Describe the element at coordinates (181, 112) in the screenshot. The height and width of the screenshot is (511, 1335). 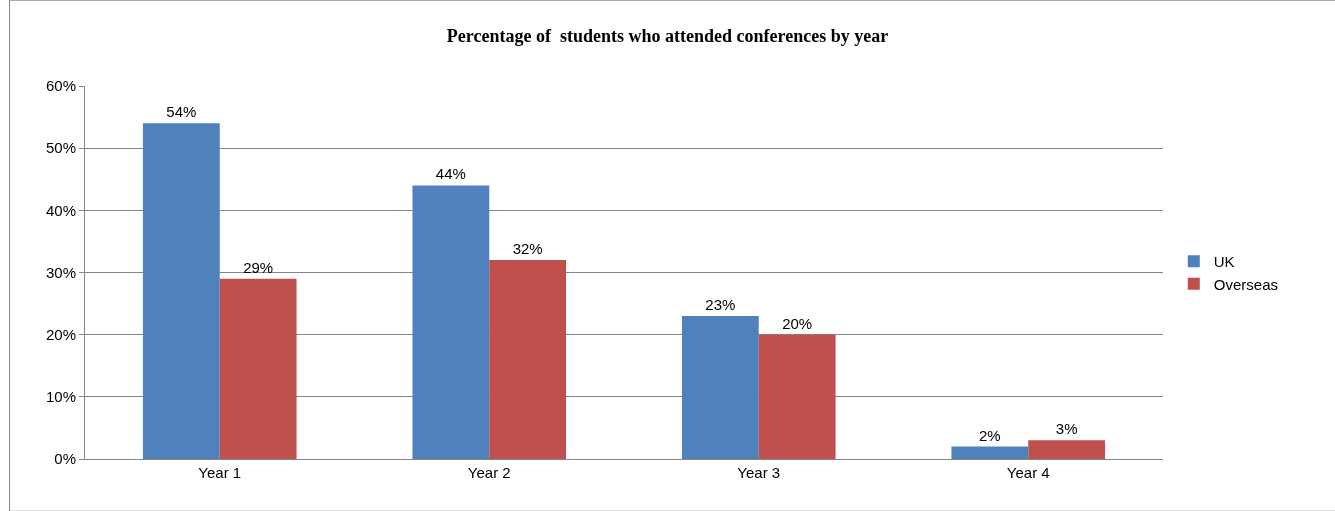
I see `data-label: 54%` at that location.